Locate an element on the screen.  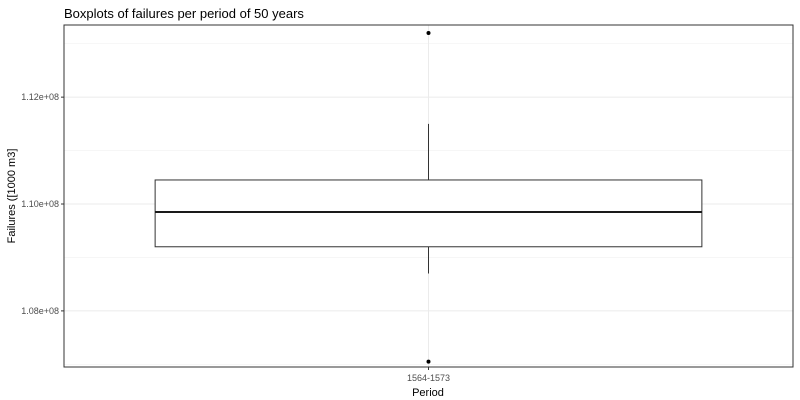
y-tick-label: 1.08e+08 is located at coordinates (40, 311).